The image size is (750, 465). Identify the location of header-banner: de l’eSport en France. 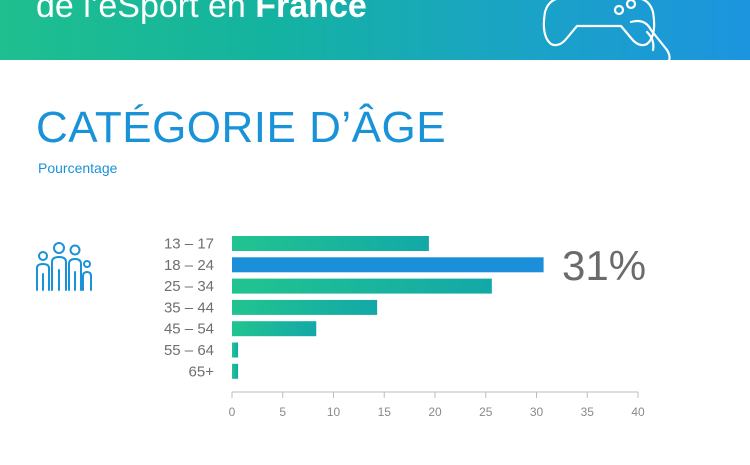
(375, 30).